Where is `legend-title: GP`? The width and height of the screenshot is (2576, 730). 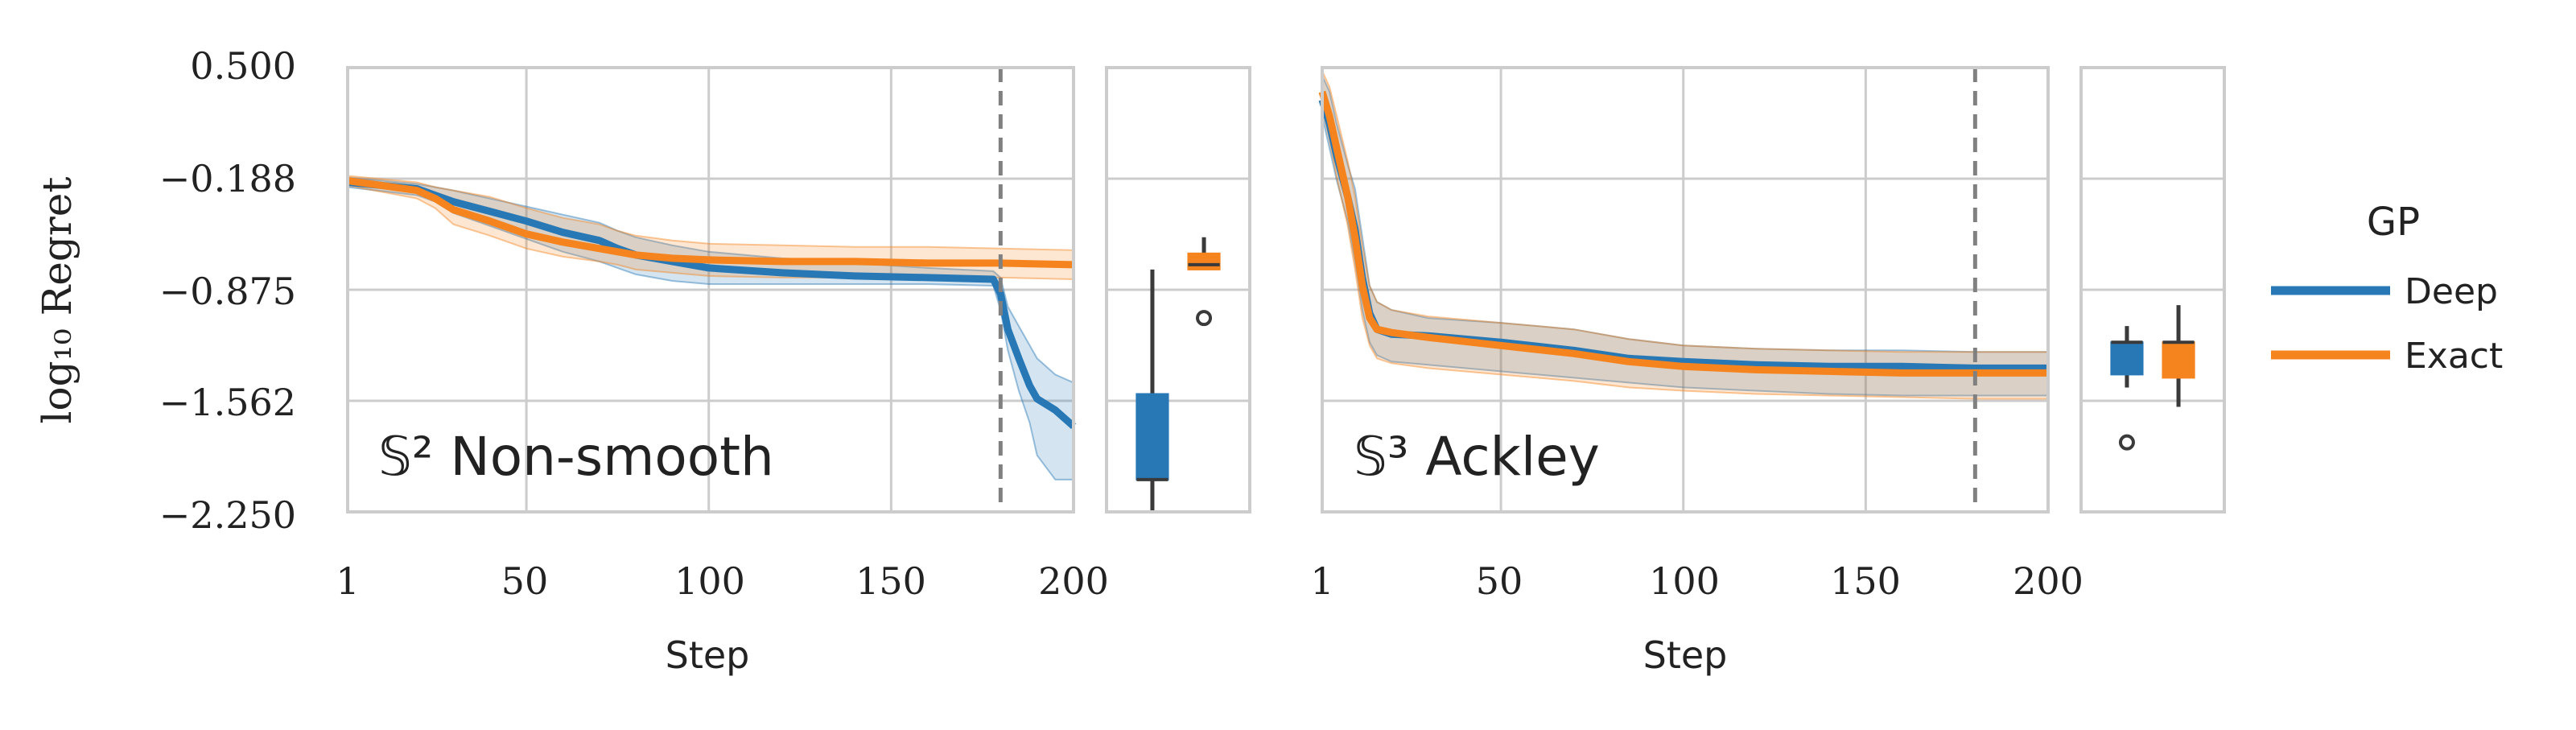 legend-title: GP is located at coordinates (2393, 222).